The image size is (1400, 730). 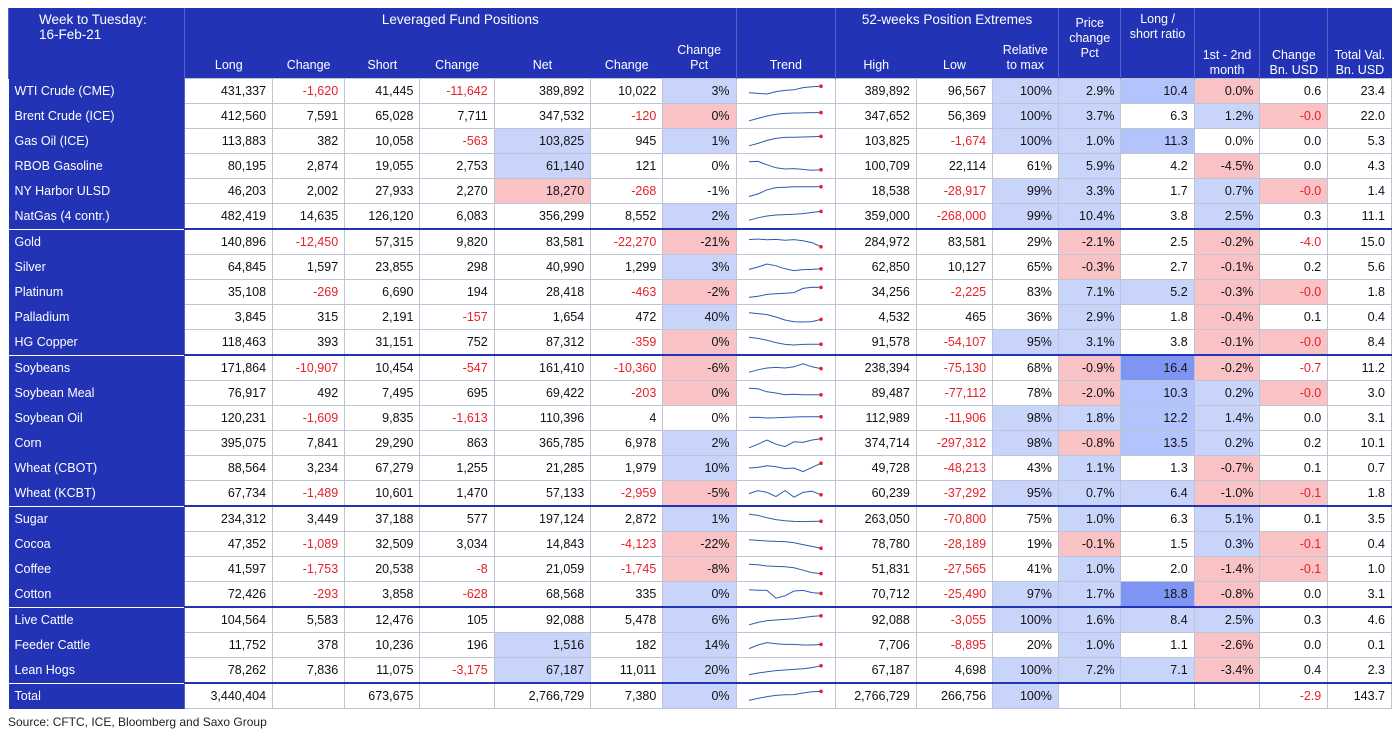 What do you see at coordinates (1359, 292) in the screenshot?
I see `total-value-cell: 1.8` at bounding box center [1359, 292].